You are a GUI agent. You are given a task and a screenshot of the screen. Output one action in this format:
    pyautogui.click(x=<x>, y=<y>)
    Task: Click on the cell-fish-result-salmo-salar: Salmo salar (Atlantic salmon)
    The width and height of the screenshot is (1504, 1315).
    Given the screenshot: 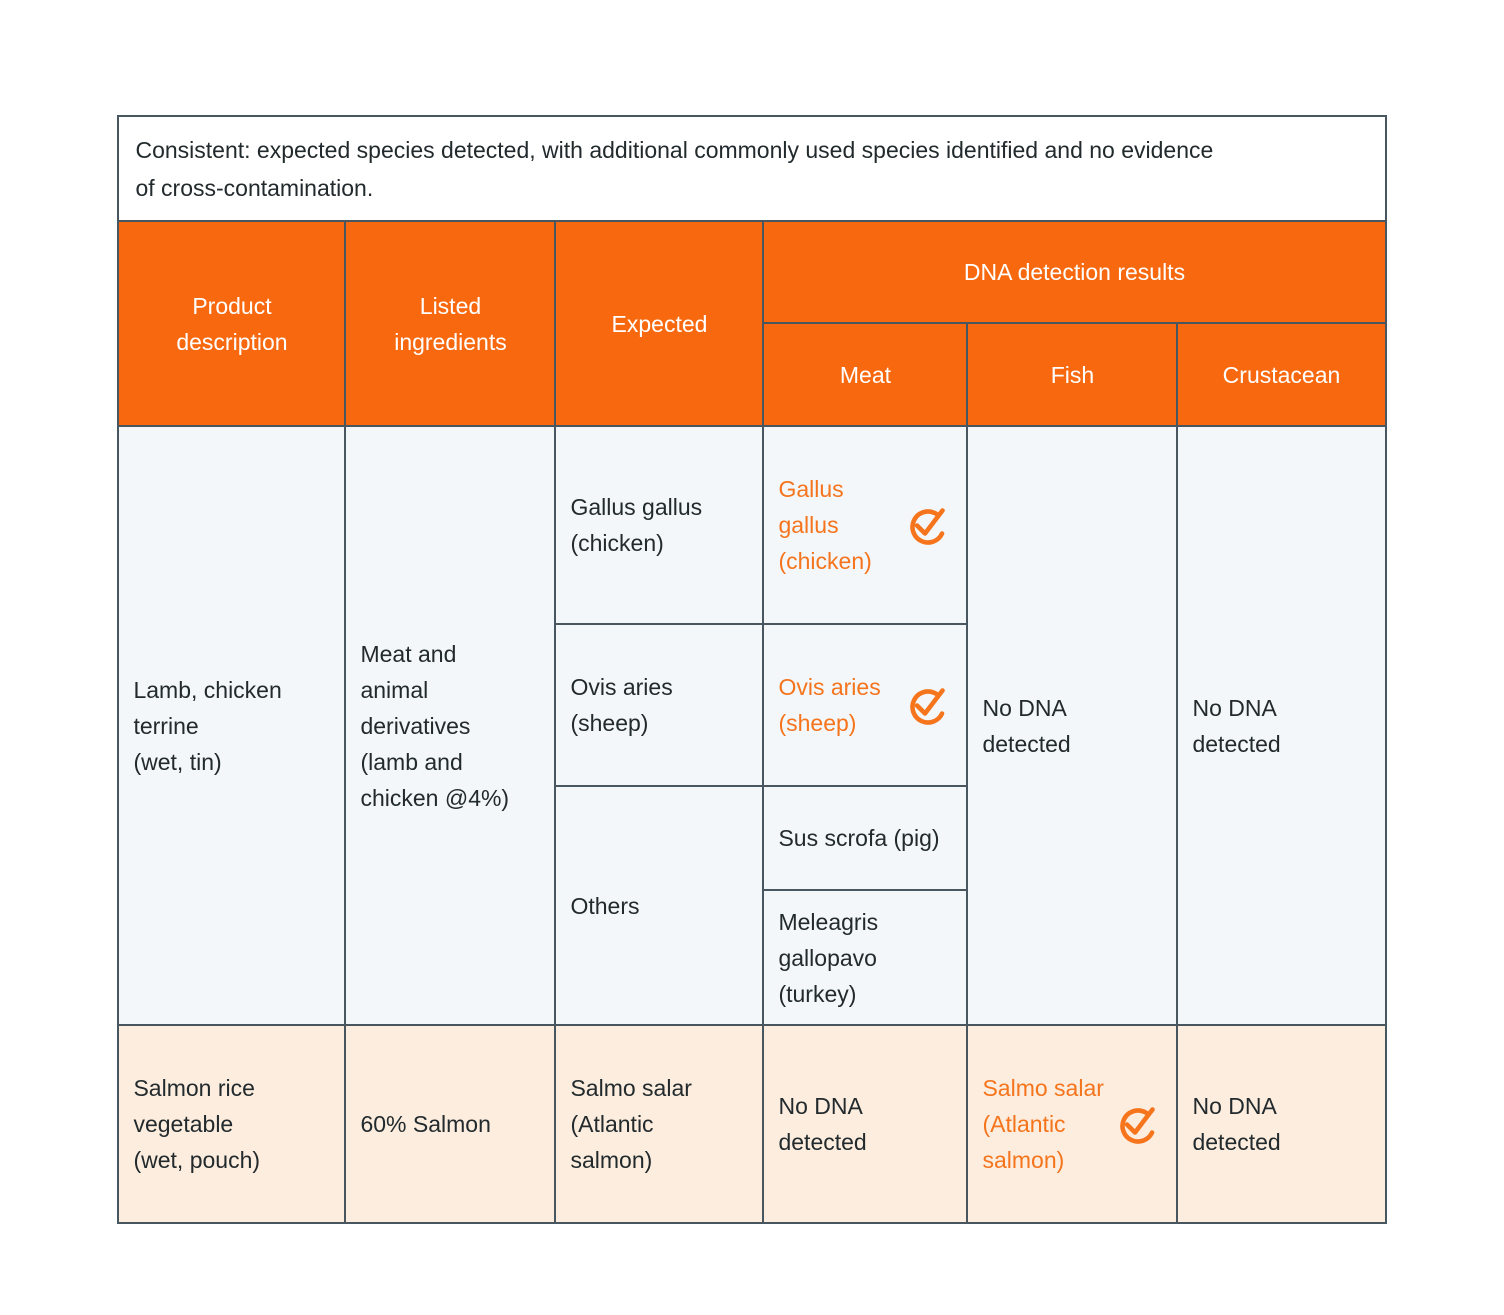 What is the action you would take?
    pyautogui.click(x=1072, y=1124)
    